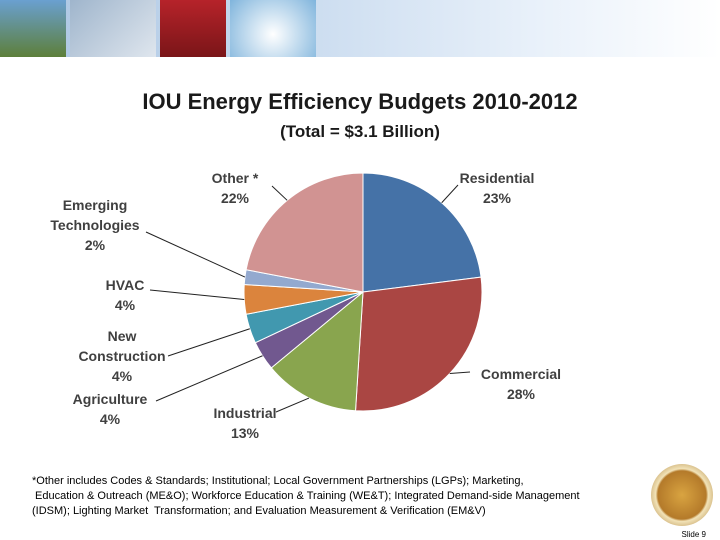  I want to click on category-label: HVAC, so click(125, 285).